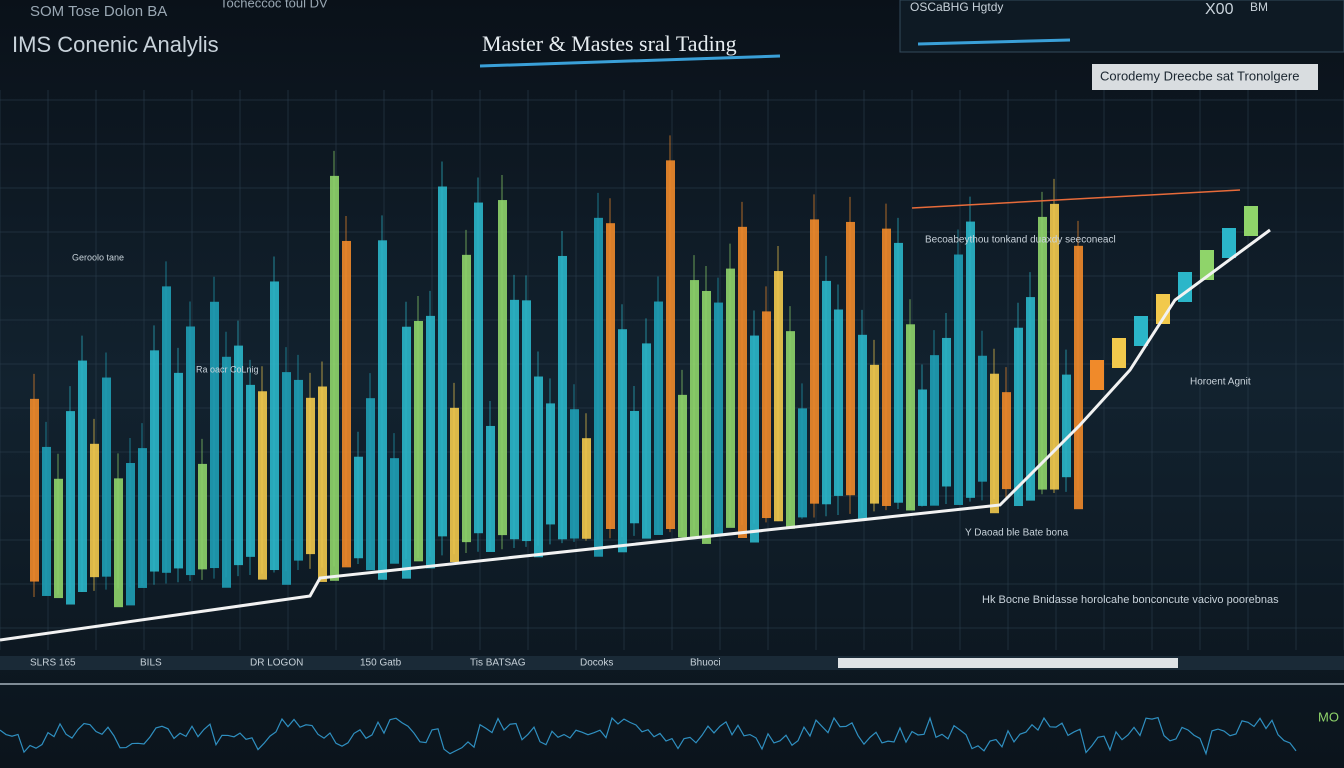 The width and height of the screenshot is (1344, 768). What do you see at coordinates (151, 663) in the screenshot?
I see `tape-item: BILS` at bounding box center [151, 663].